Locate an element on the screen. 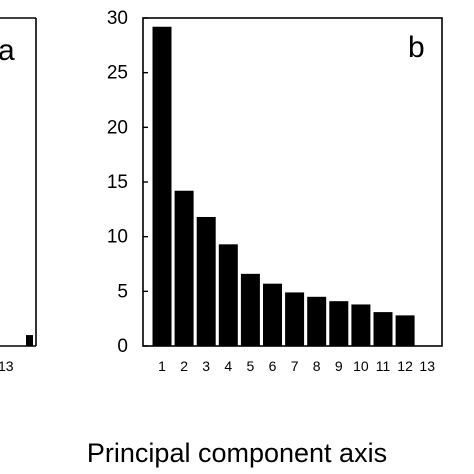  panel-a-letter: a is located at coordinates (7, 50).